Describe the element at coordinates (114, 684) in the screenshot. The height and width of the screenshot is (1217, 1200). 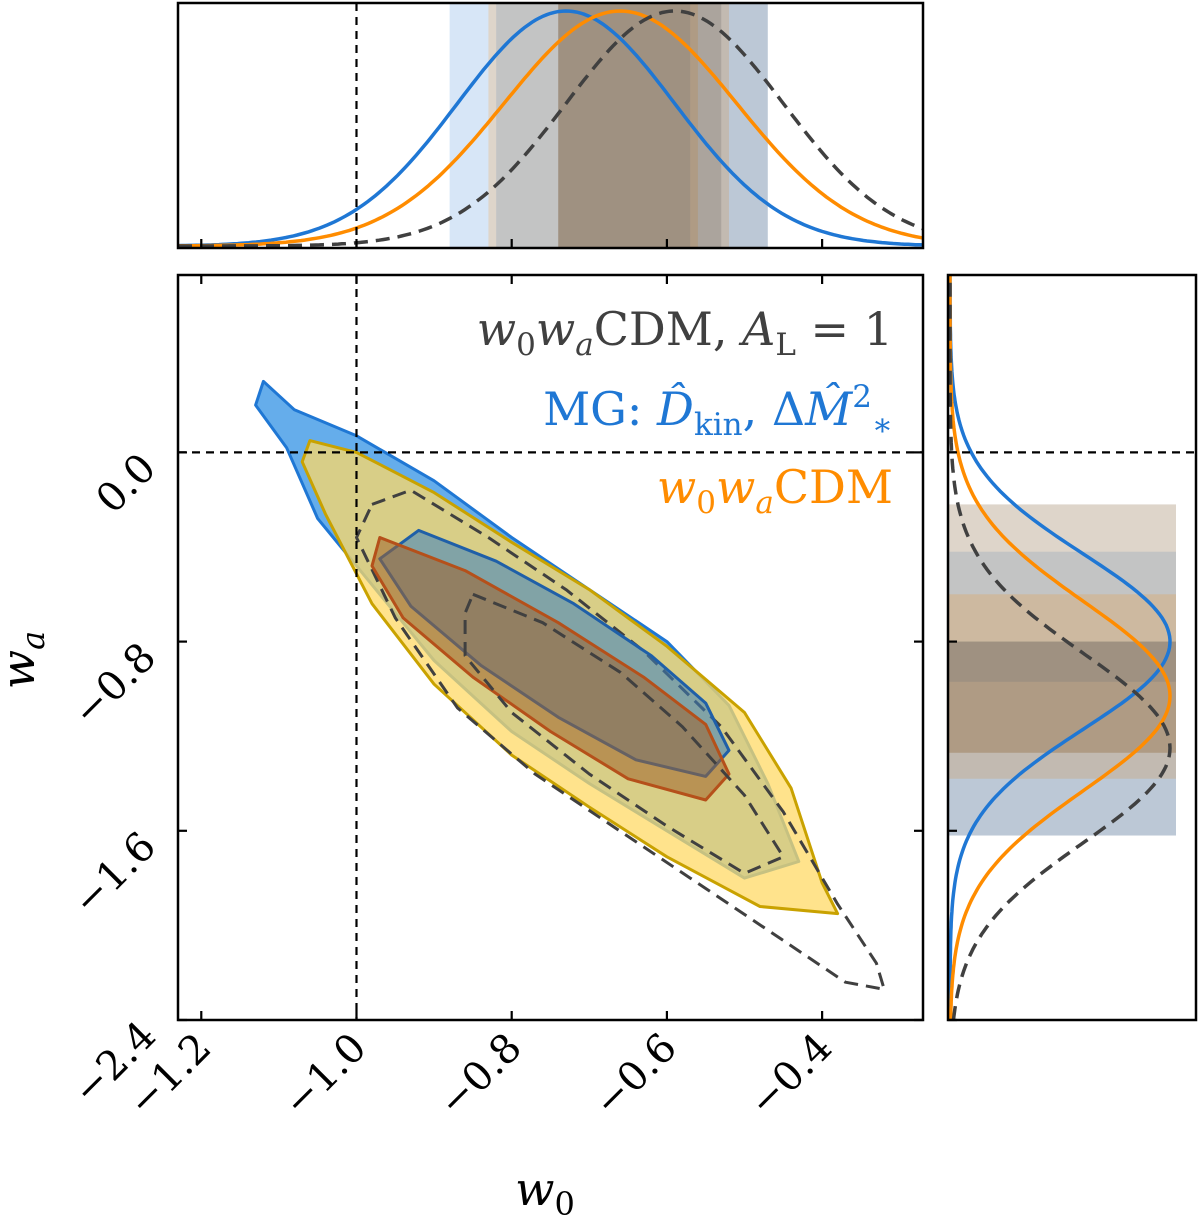
I see `y-tick-label: −0.8` at that location.